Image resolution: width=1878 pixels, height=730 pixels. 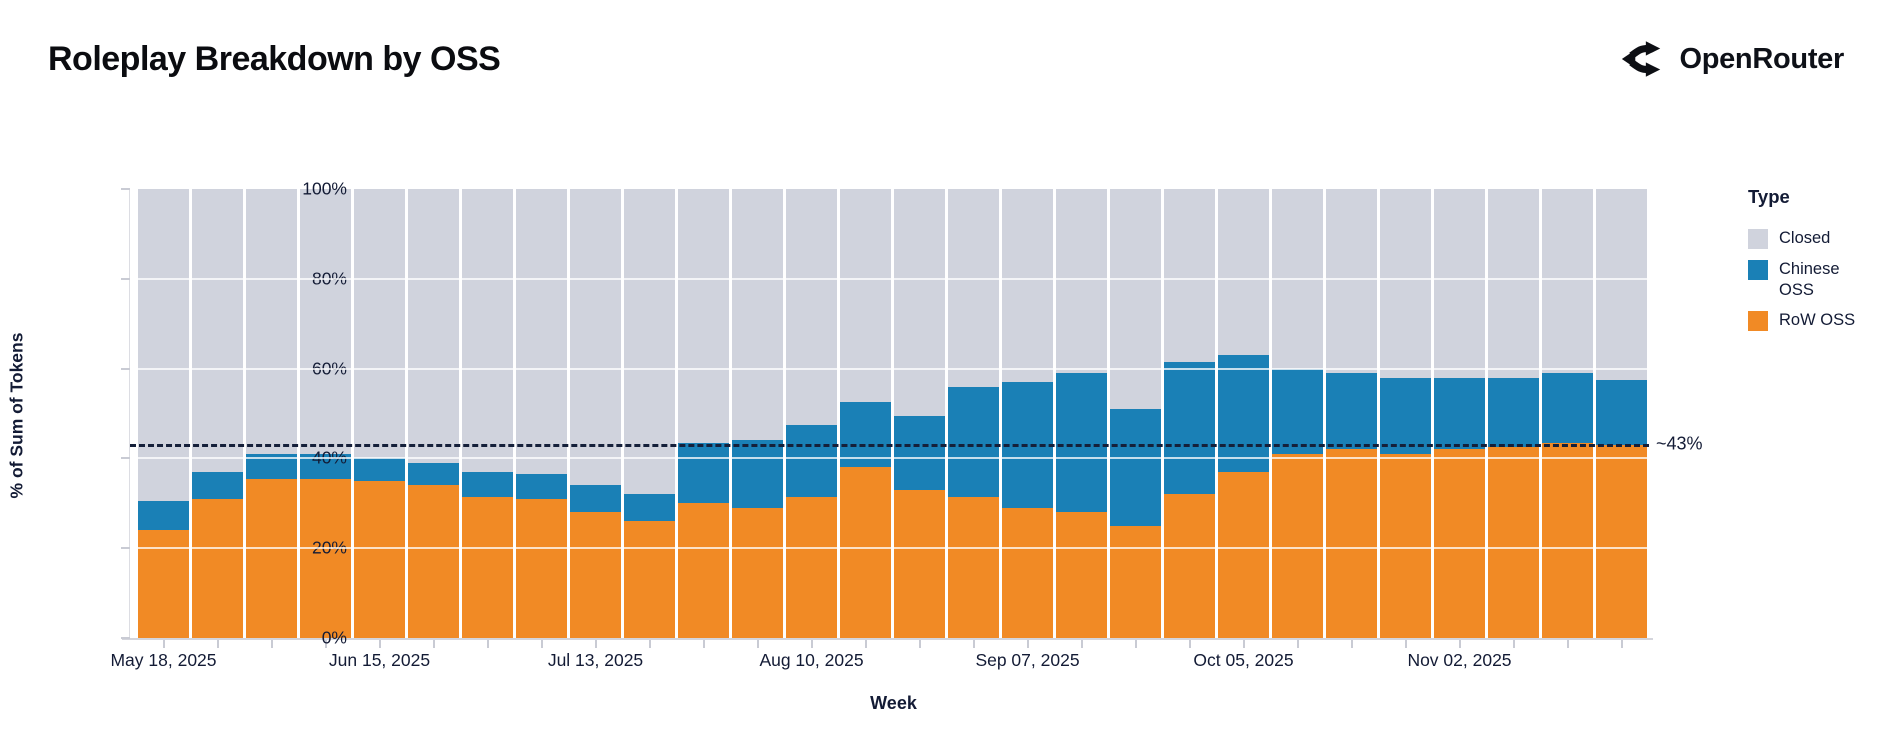 I want to click on y-tick-label: 100%, so click(x=324, y=188).